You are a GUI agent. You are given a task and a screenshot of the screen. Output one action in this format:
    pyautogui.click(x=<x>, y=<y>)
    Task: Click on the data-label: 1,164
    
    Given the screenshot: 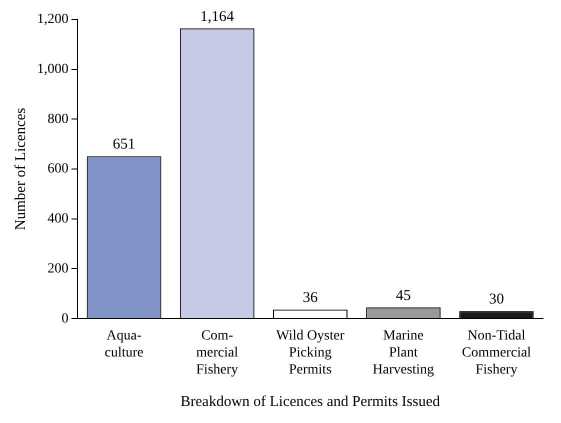 What is the action you would take?
    pyautogui.click(x=217, y=16)
    